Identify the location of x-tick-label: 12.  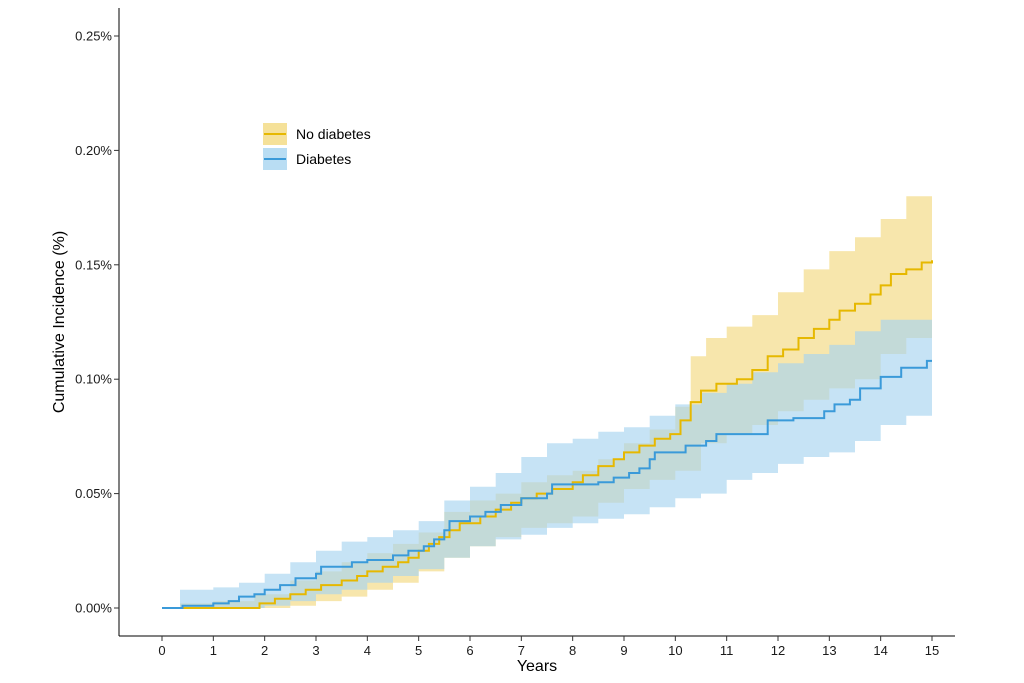
(778, 650).